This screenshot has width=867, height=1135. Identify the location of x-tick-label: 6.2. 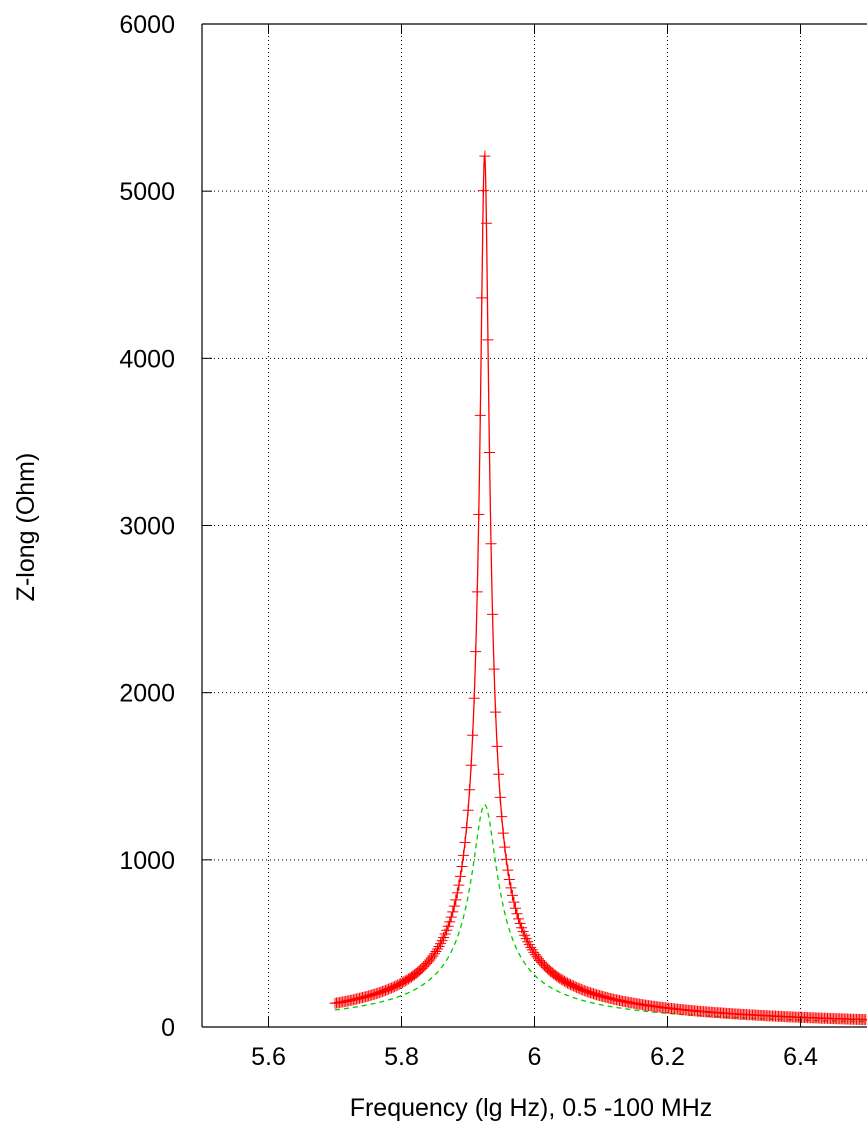
(667, 1057).